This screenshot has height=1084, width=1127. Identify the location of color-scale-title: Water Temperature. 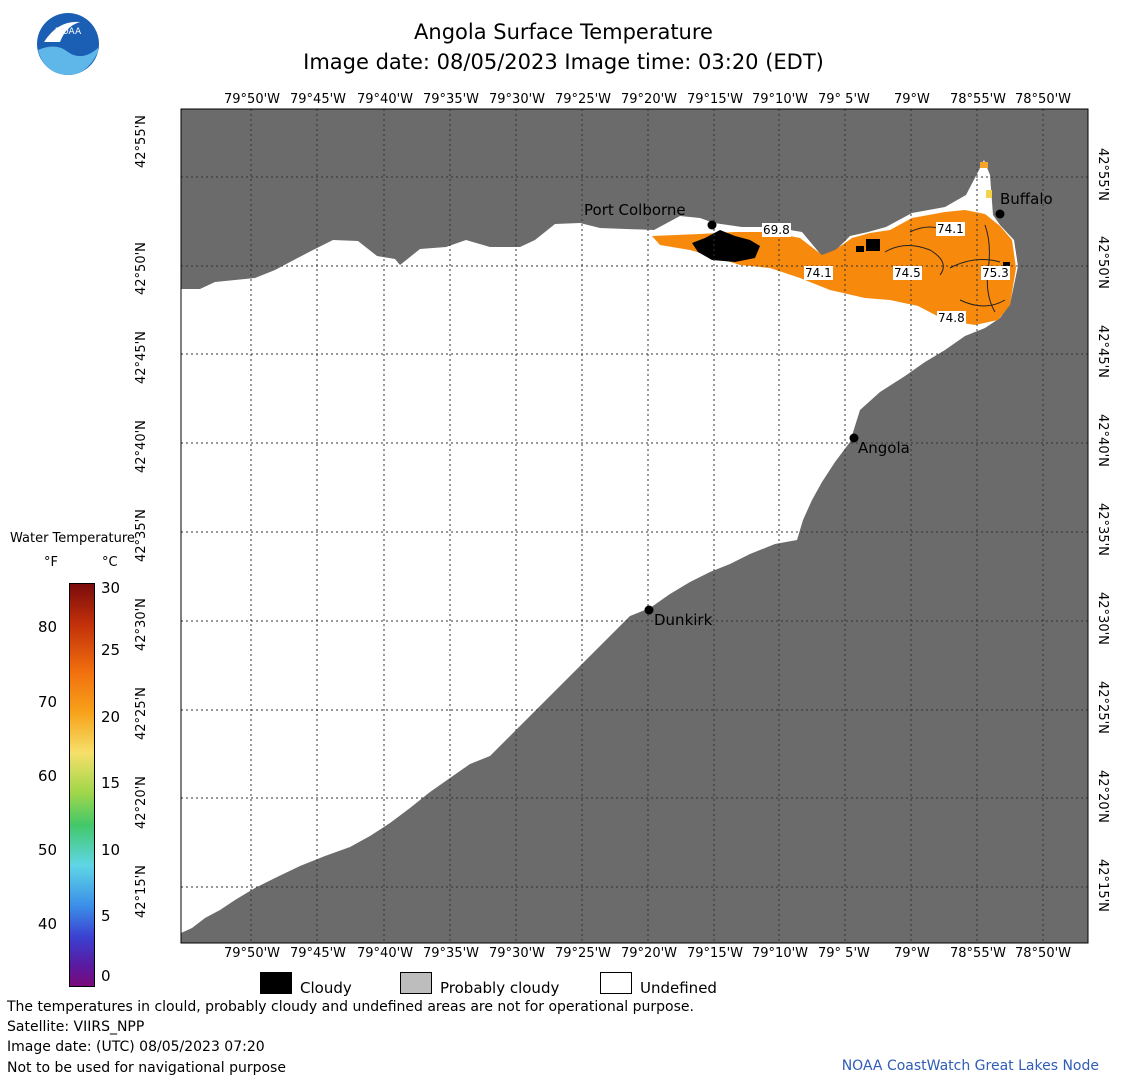
(72, 538).